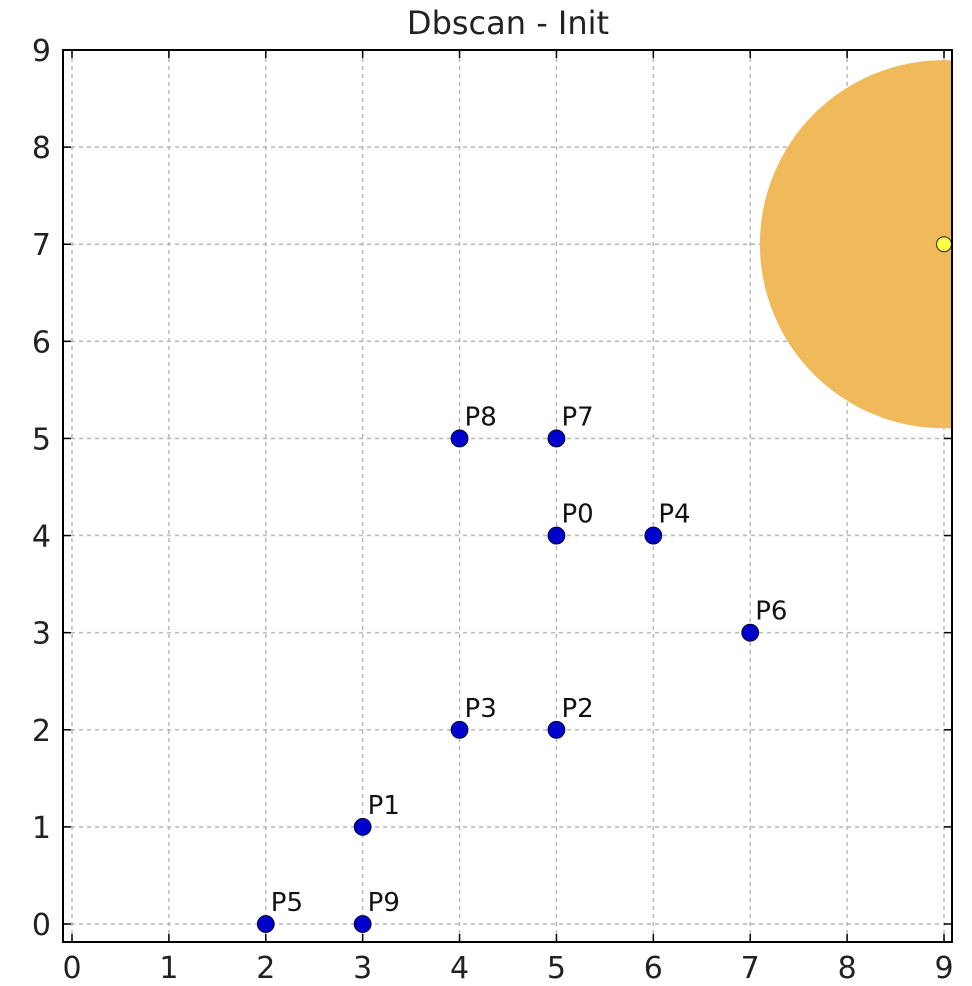 The height and width of the screenshot is (986, 972). Describe the element at coordinates (556, 968) in the screenshot. I see `x-tick-label: 5` at that location.